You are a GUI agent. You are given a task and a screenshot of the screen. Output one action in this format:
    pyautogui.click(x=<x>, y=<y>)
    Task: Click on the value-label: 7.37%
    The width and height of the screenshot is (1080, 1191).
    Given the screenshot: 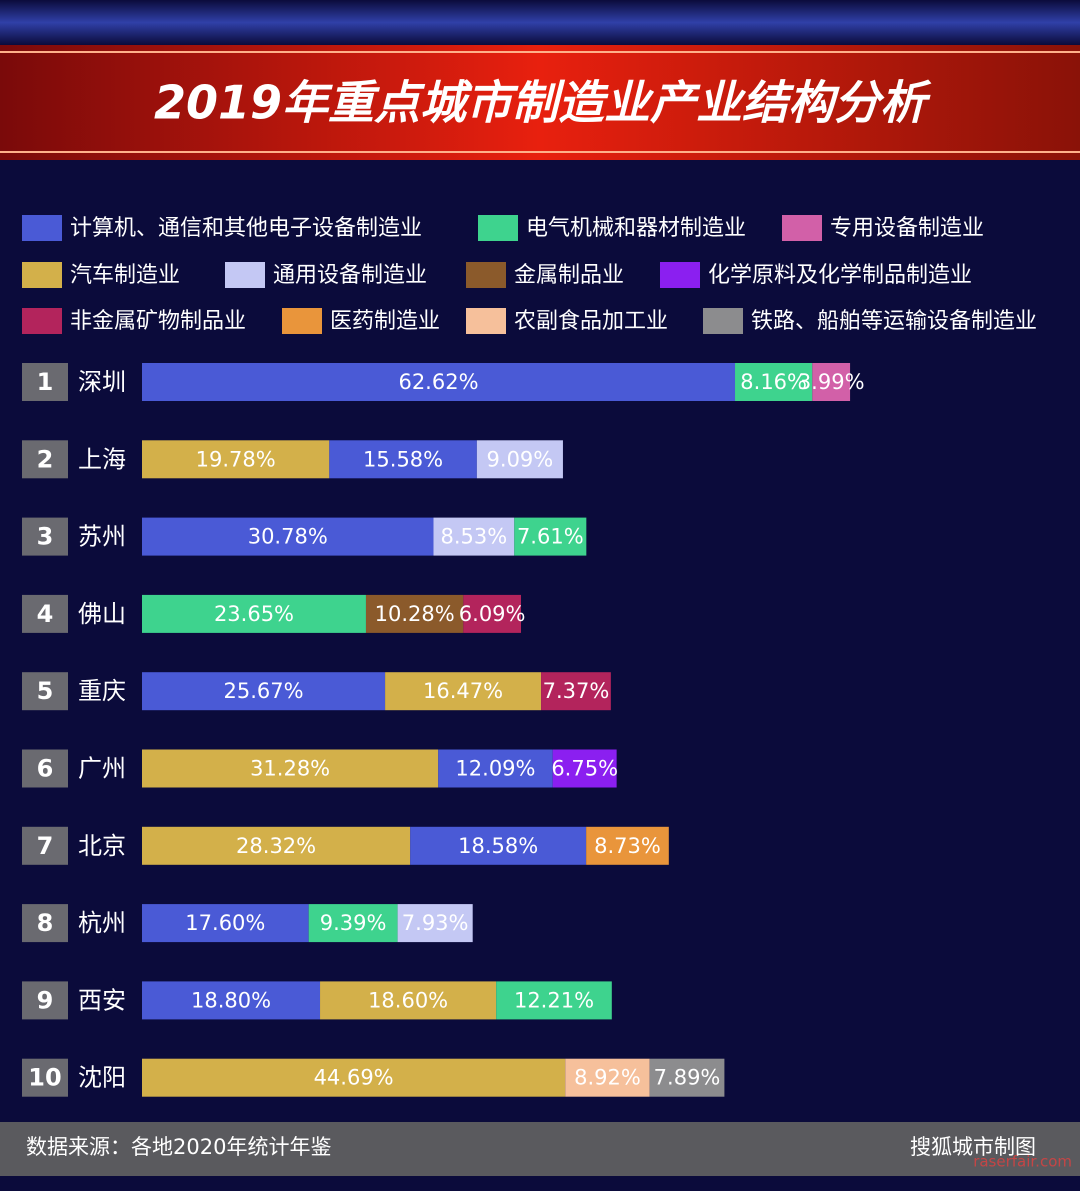 What is the action you would take?
    pyautogui.click(x=576, y=691)
    